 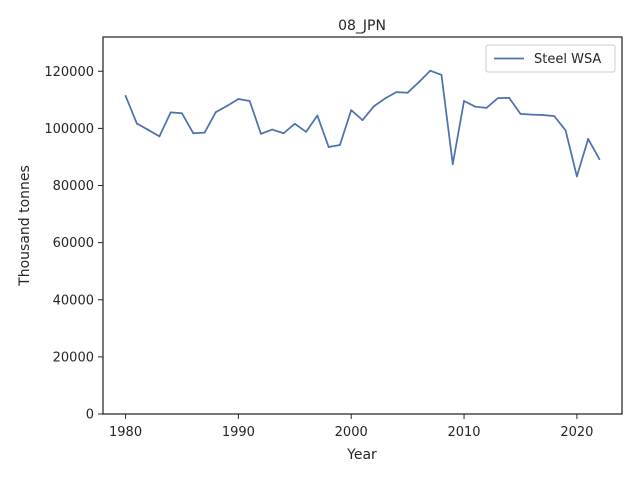 I want to click on y-axis: 0 20000 40000 60000 80000 100000 120000, so click(x=73, y=244).